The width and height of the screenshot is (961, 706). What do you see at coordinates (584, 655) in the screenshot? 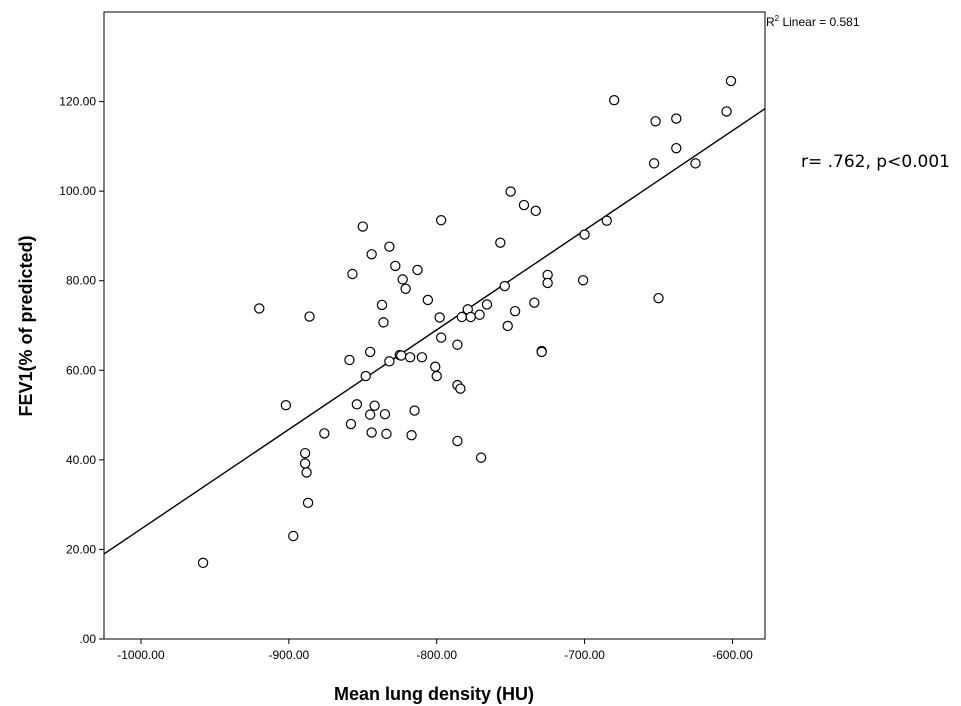
I see `x-tick-label: -700.00` at bounding box center [584, 655].